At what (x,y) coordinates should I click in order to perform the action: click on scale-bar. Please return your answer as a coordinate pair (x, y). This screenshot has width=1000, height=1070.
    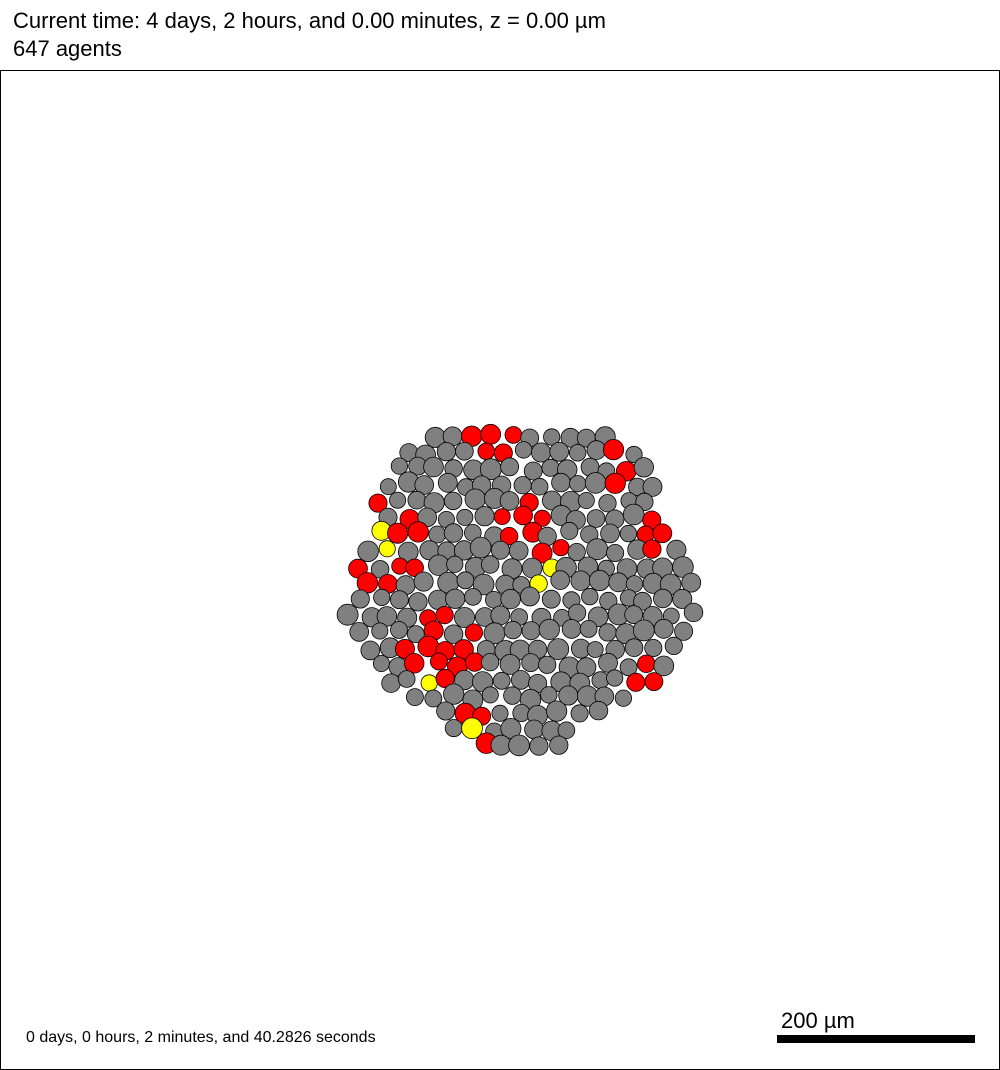
    Looking at the image, I should click on (876, 1039).